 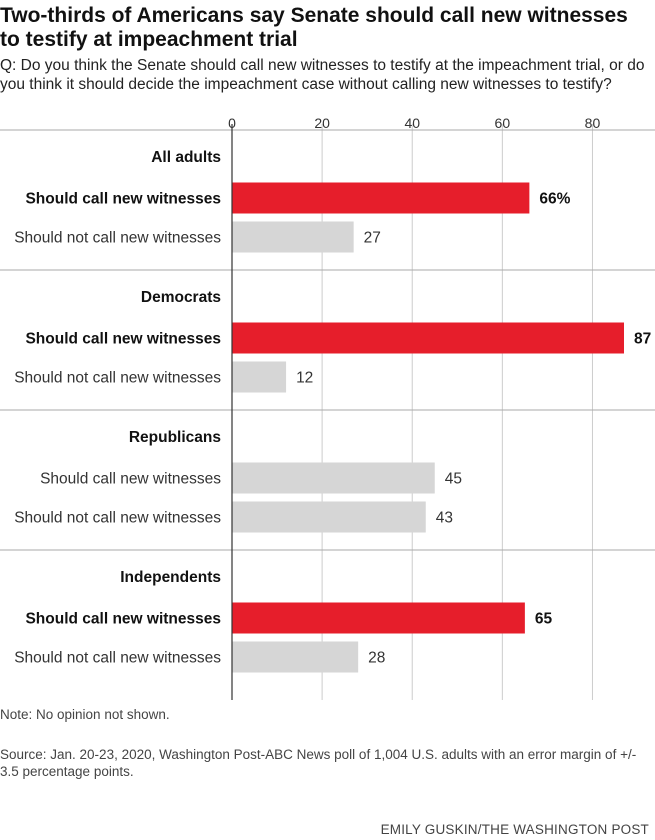 I want to click on bar-value-label: 27, so click(x=372, y=238).